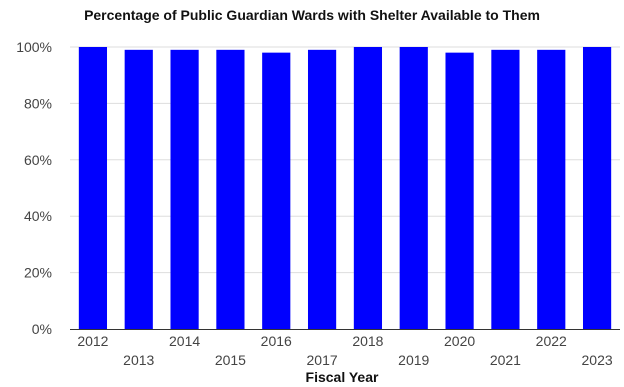  Describe the element at coordinates (34, 47) in the screenshot. I see `y-tick-label: 100%` at that location.